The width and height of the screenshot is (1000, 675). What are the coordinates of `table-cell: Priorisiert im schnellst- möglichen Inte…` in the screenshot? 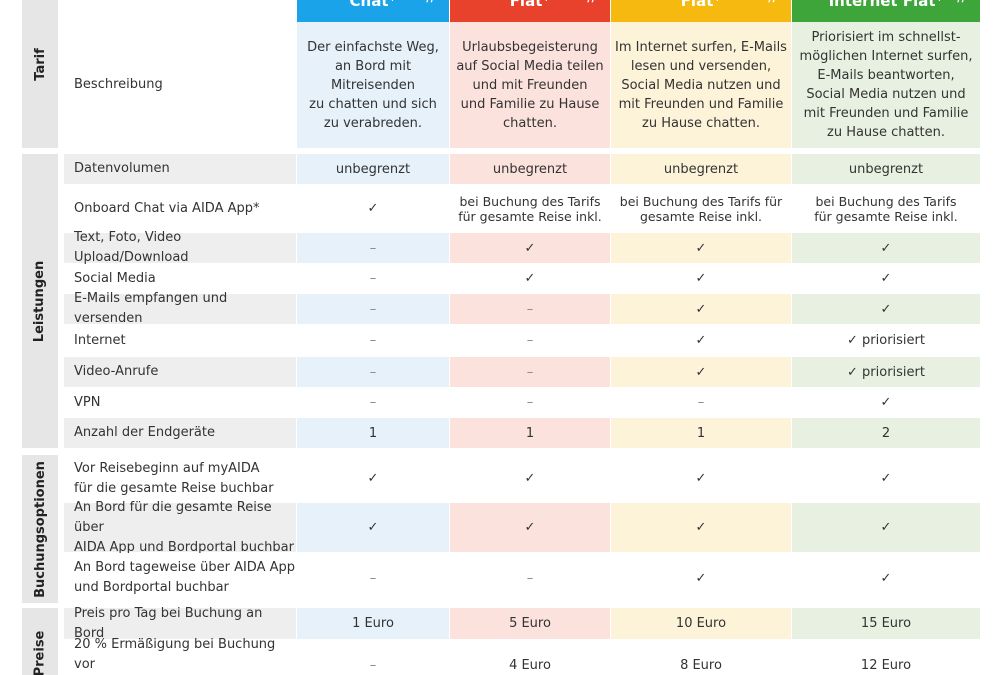 It's located at (886, 85).